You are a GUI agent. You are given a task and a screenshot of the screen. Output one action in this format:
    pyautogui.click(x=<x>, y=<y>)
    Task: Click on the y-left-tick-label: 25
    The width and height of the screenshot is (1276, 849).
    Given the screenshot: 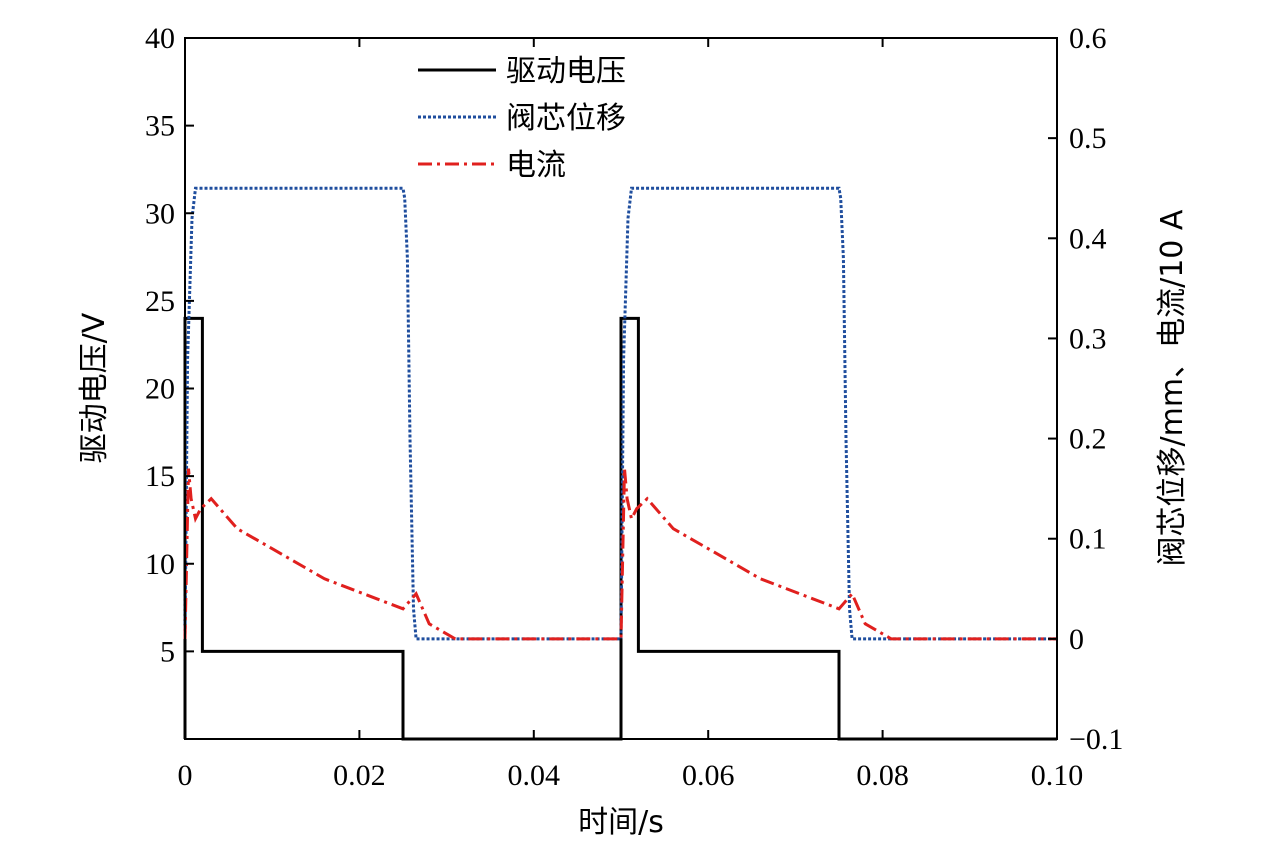 What is the action you would take?
    pyautogui.click(x=160, y=301)
    